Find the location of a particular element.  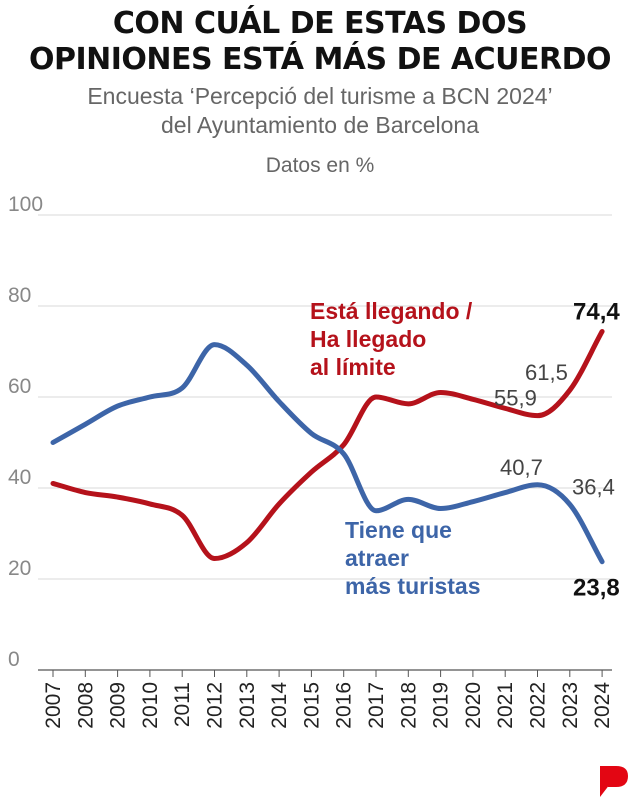

chart-title-line-1: CON CUÁL DE ESTAS DOS is located at coordinates (320, 23).